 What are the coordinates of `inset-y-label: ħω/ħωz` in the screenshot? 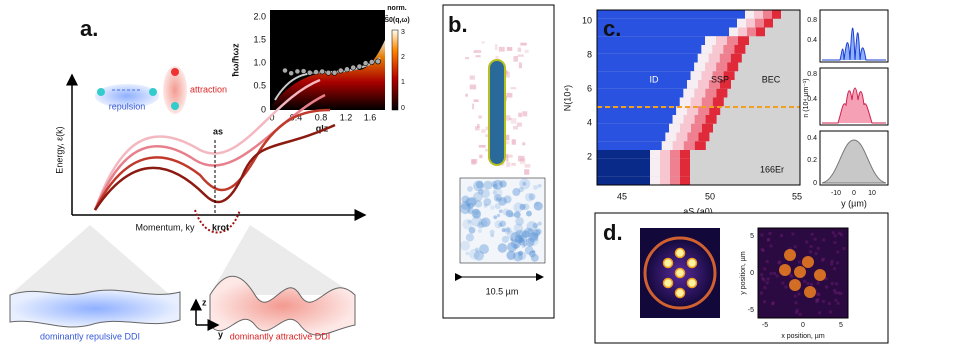 It's located at (235, 60).